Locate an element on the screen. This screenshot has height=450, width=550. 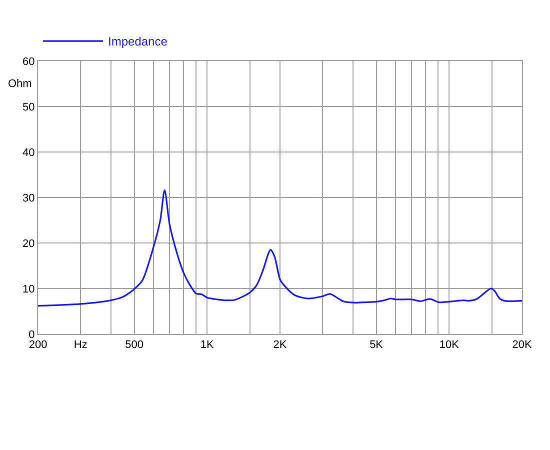
y-tick-label: 0 is located at coordinates (31, 334).